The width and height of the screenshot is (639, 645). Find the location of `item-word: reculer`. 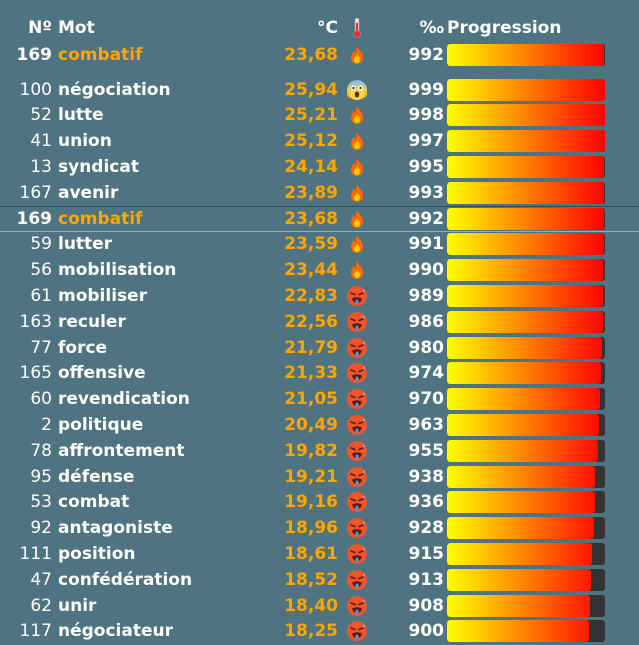

item-word: reculer is located at coordinates (92, 321).